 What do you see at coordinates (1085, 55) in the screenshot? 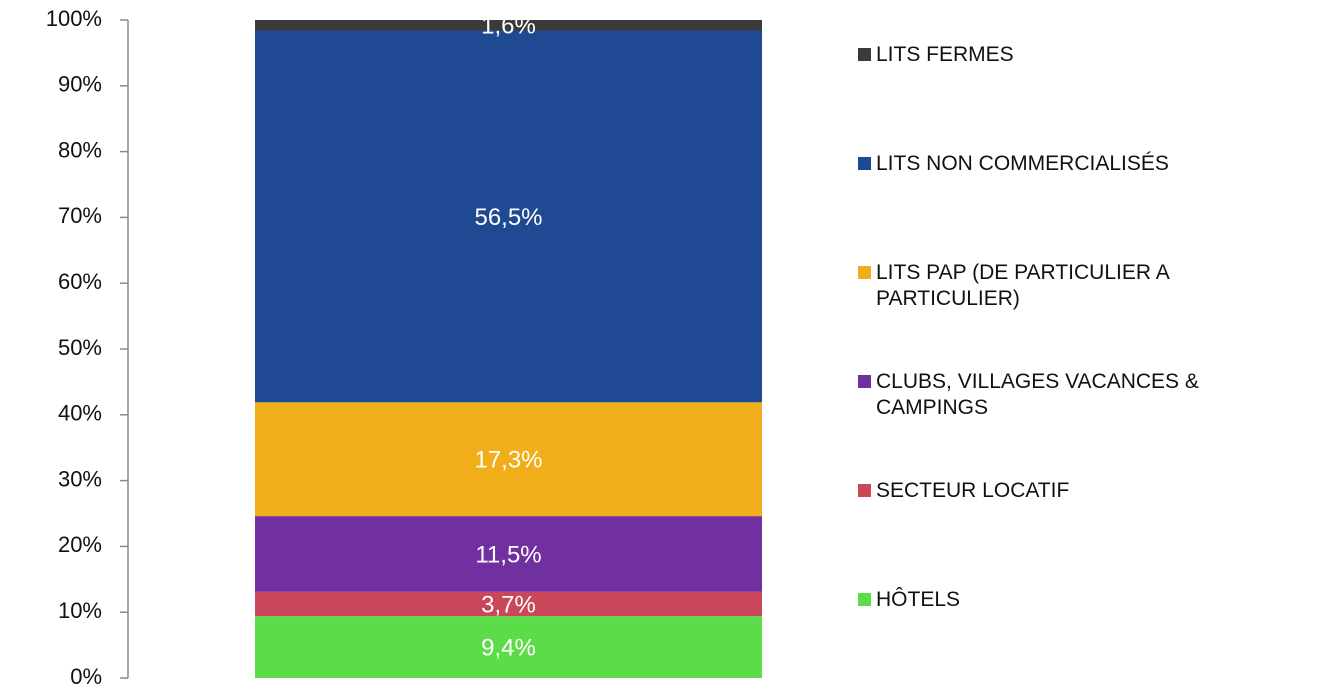
I see `legend-item: LITS FERMES` at bounding box center [1085, 55].